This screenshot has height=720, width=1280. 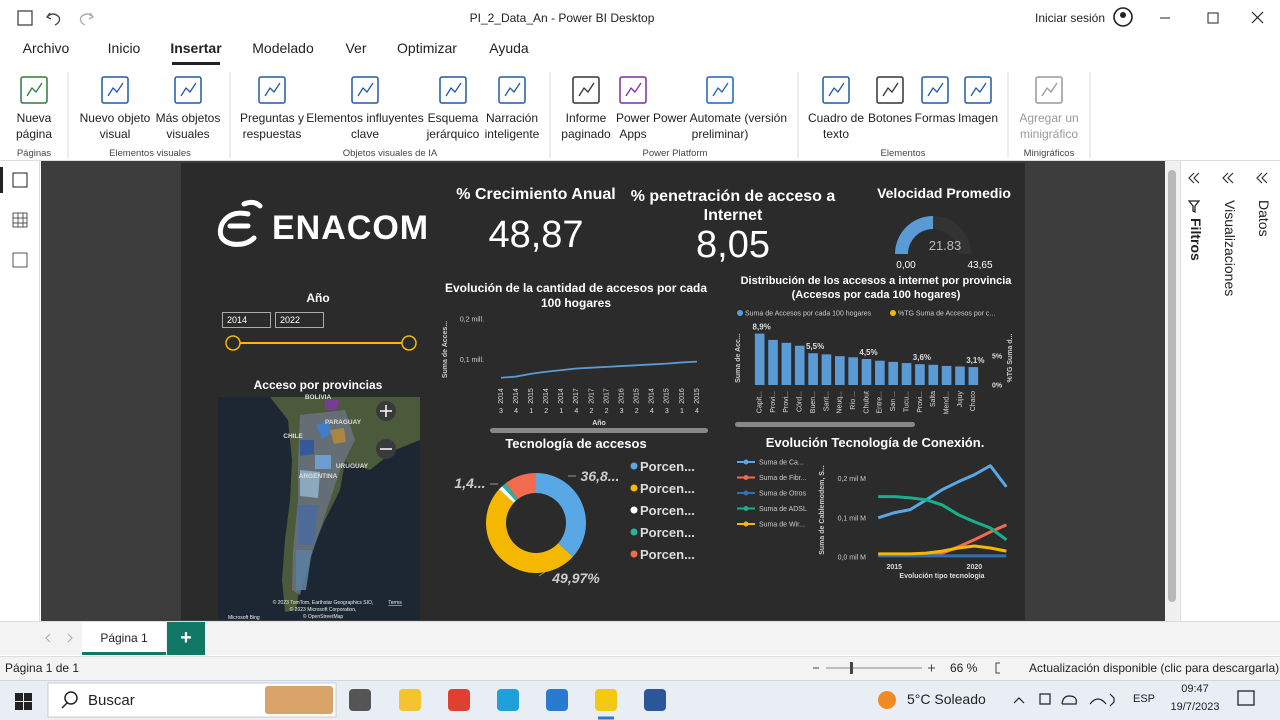 I want to click on map-label: PARAGUAY, so click(x=343, y=422).